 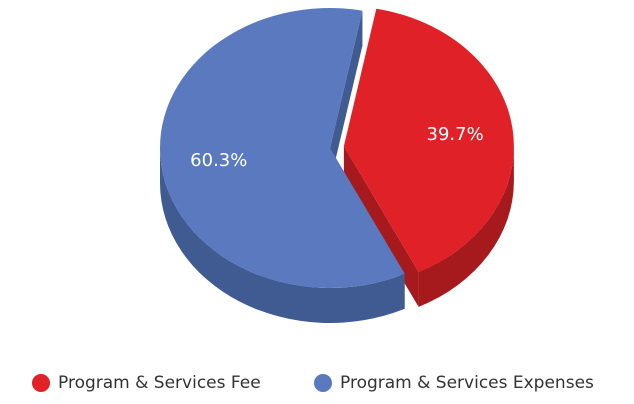 What do you see at coordinates (455, 134) in the screenshot?
I see `slice-label-program-and-services-fee: 39.7%` at bounding box center [455, 134].